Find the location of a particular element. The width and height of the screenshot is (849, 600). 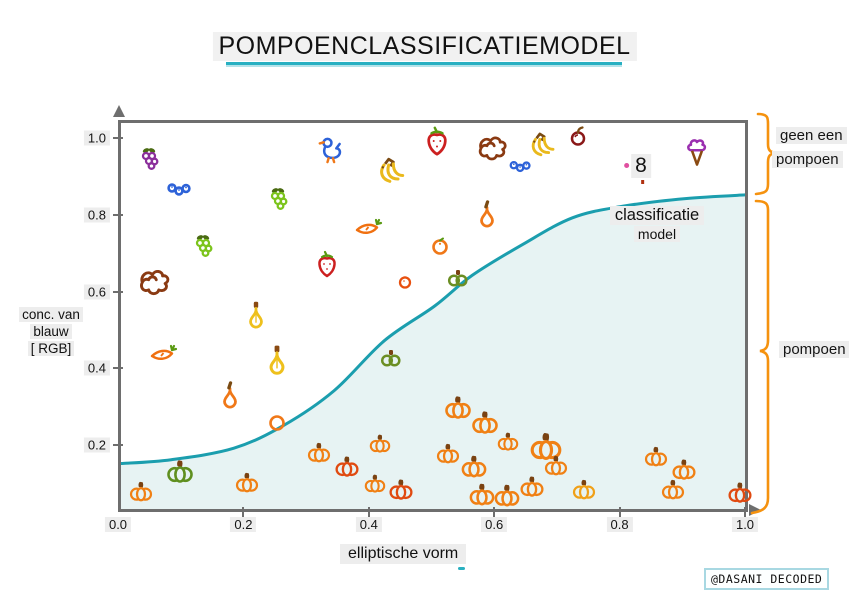

y-axis-label: conc. van blauw [ RGB] is located at coordinates (51, 331).